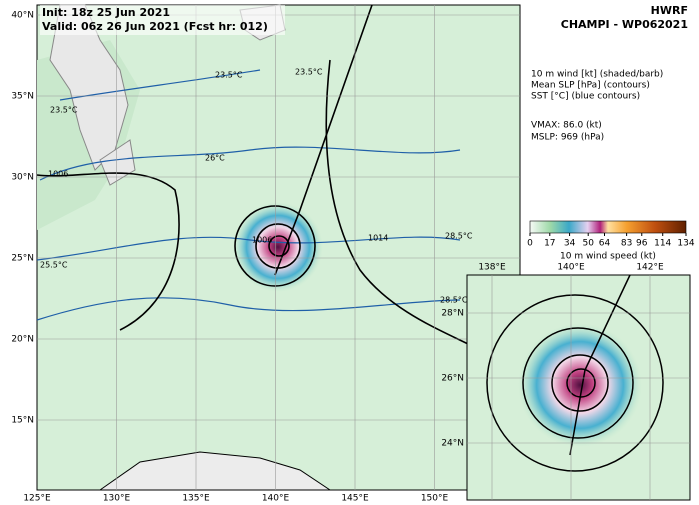 Image resolution: width=699 pixels, height=505 pixels. What do you see at coordinates (608, 227) in the screenshot?
I see `colorbar` at bounding box center [608, 227].